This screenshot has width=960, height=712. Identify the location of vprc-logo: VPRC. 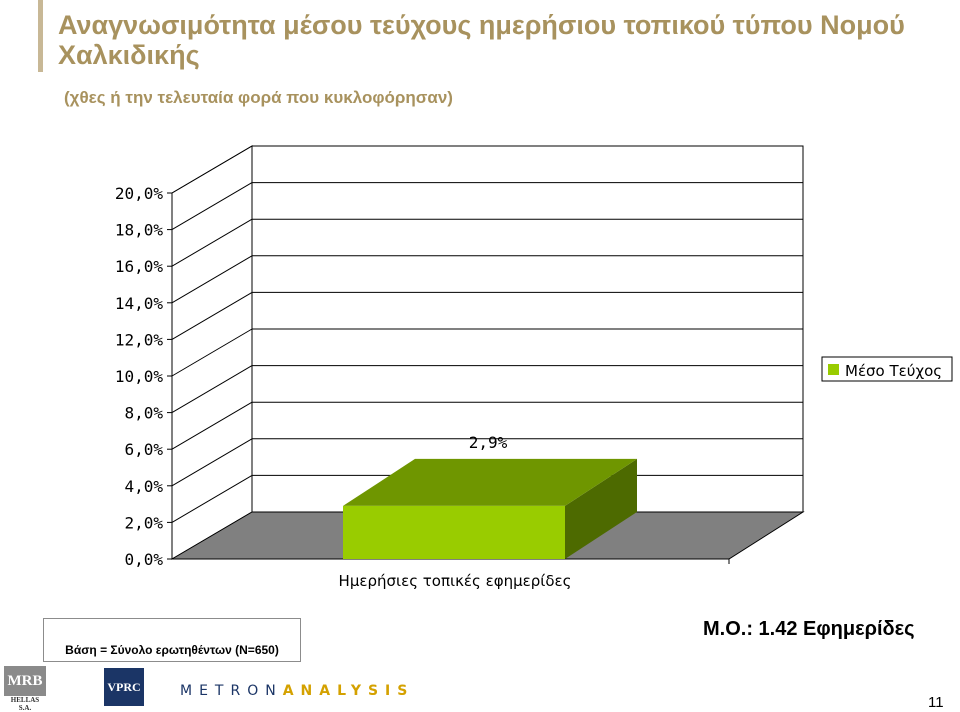
(124, 687).